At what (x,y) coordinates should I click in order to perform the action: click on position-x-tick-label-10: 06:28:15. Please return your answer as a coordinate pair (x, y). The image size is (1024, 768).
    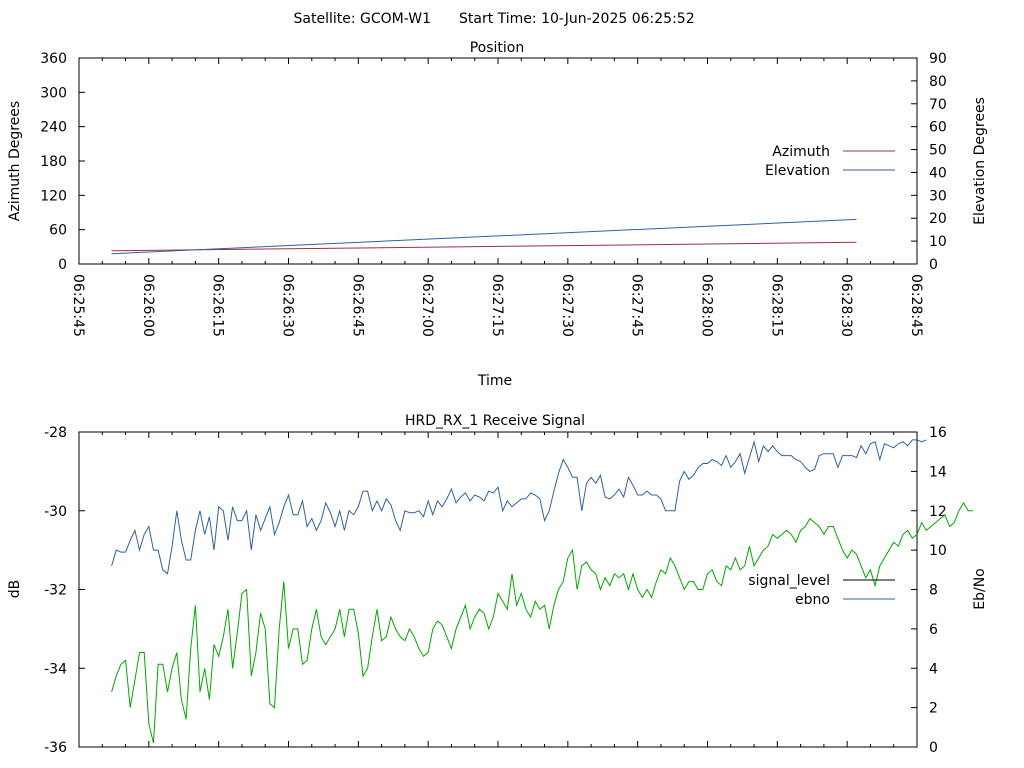
    Looking at the image, I should click on (776, 305).